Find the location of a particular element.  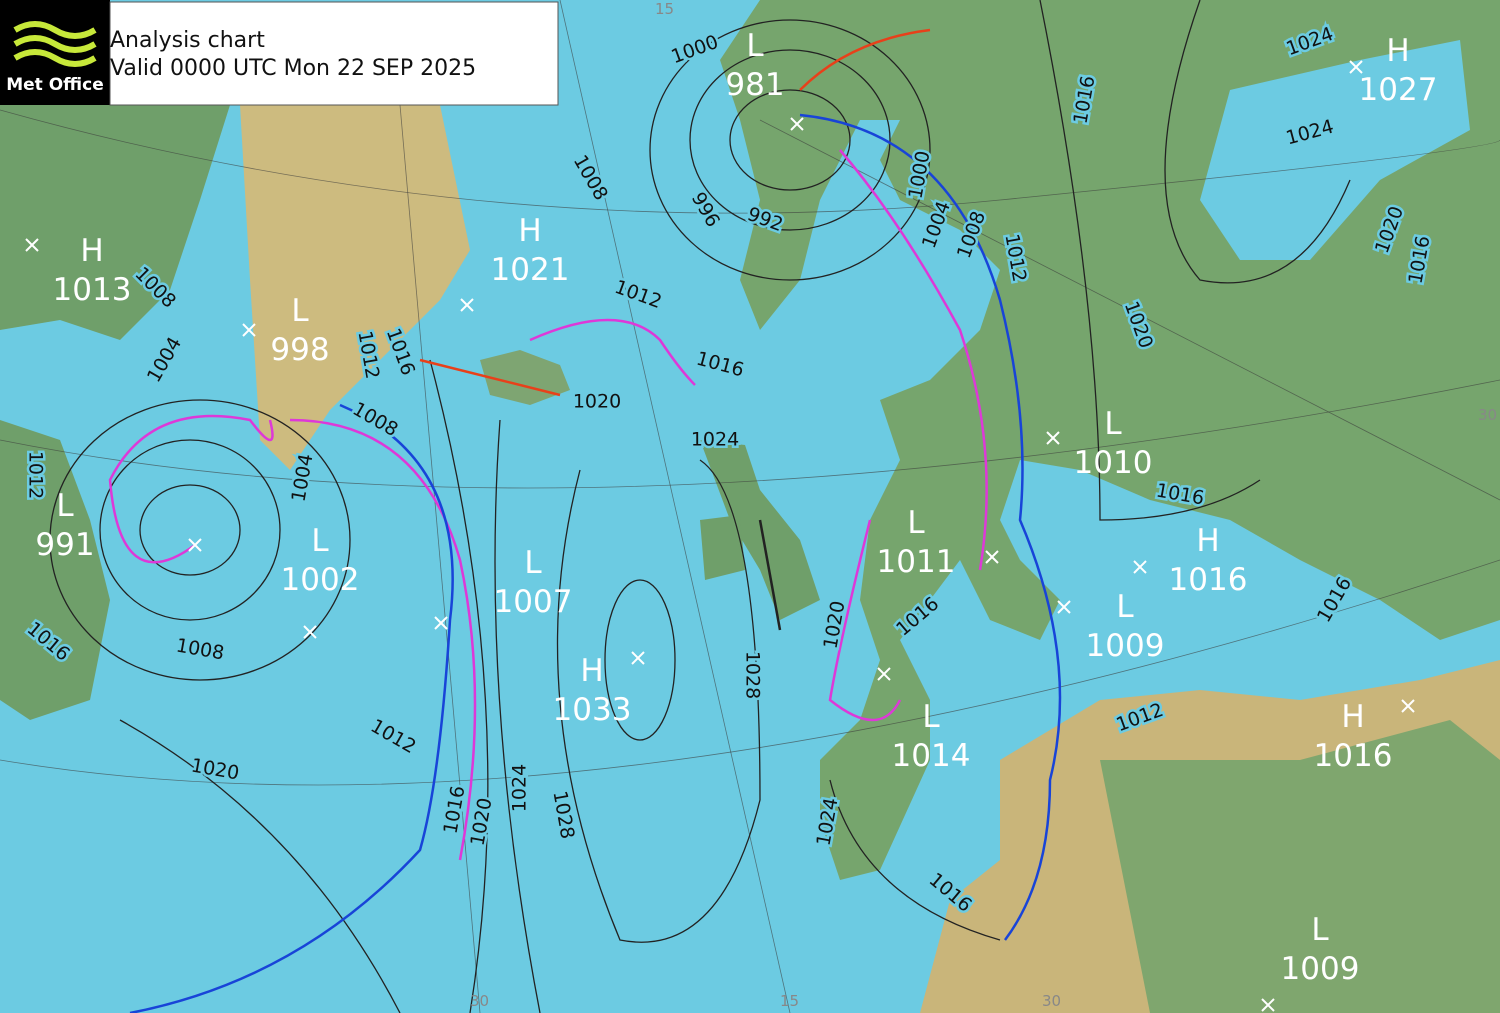

centre-pressure: 1010 is located at coordinates (1113, 463).